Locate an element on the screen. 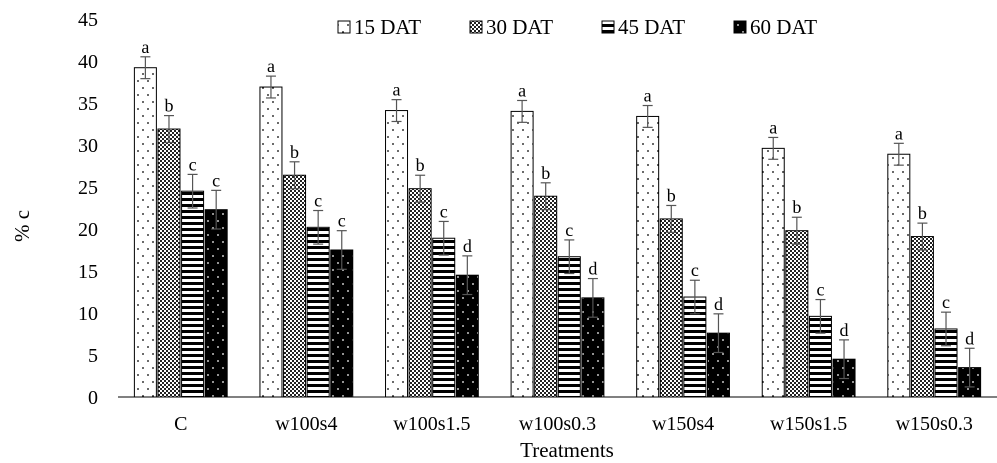  y-tick-label: 20 is located at coordinates (88, 230).